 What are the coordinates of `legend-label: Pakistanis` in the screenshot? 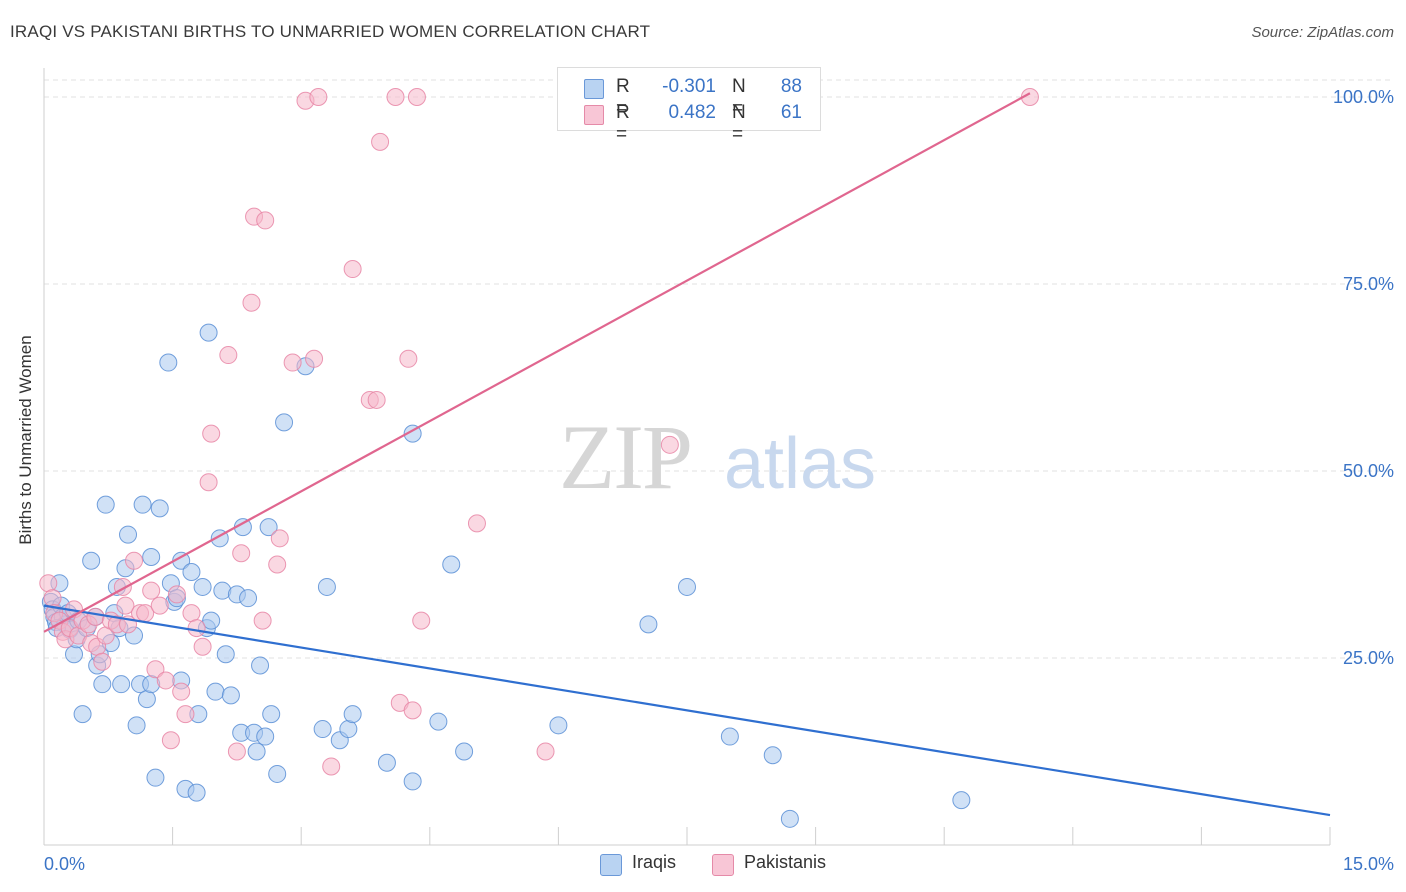 It's located at (785, 862).